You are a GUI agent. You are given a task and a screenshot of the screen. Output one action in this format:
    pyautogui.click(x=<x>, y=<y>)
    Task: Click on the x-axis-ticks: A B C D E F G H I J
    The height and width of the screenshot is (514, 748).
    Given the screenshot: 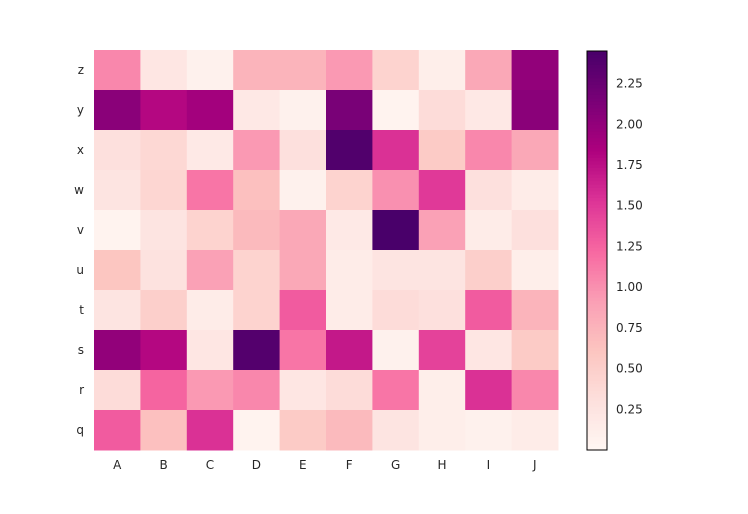 What is the action you would take?
    pyautogui.click(x=324, y=465)
    